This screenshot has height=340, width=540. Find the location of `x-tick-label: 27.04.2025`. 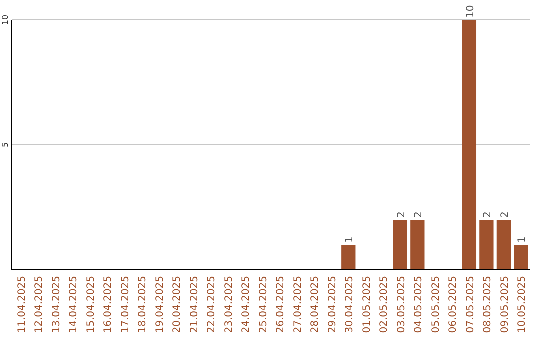

x-tick-label: 27.04.2025 is located at coordinates (298, 305).